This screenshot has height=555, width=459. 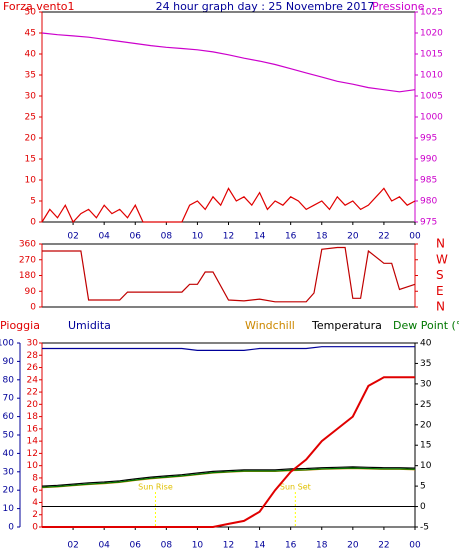 I want to click on y-tick-label: 5, so click(x=33, y=202).